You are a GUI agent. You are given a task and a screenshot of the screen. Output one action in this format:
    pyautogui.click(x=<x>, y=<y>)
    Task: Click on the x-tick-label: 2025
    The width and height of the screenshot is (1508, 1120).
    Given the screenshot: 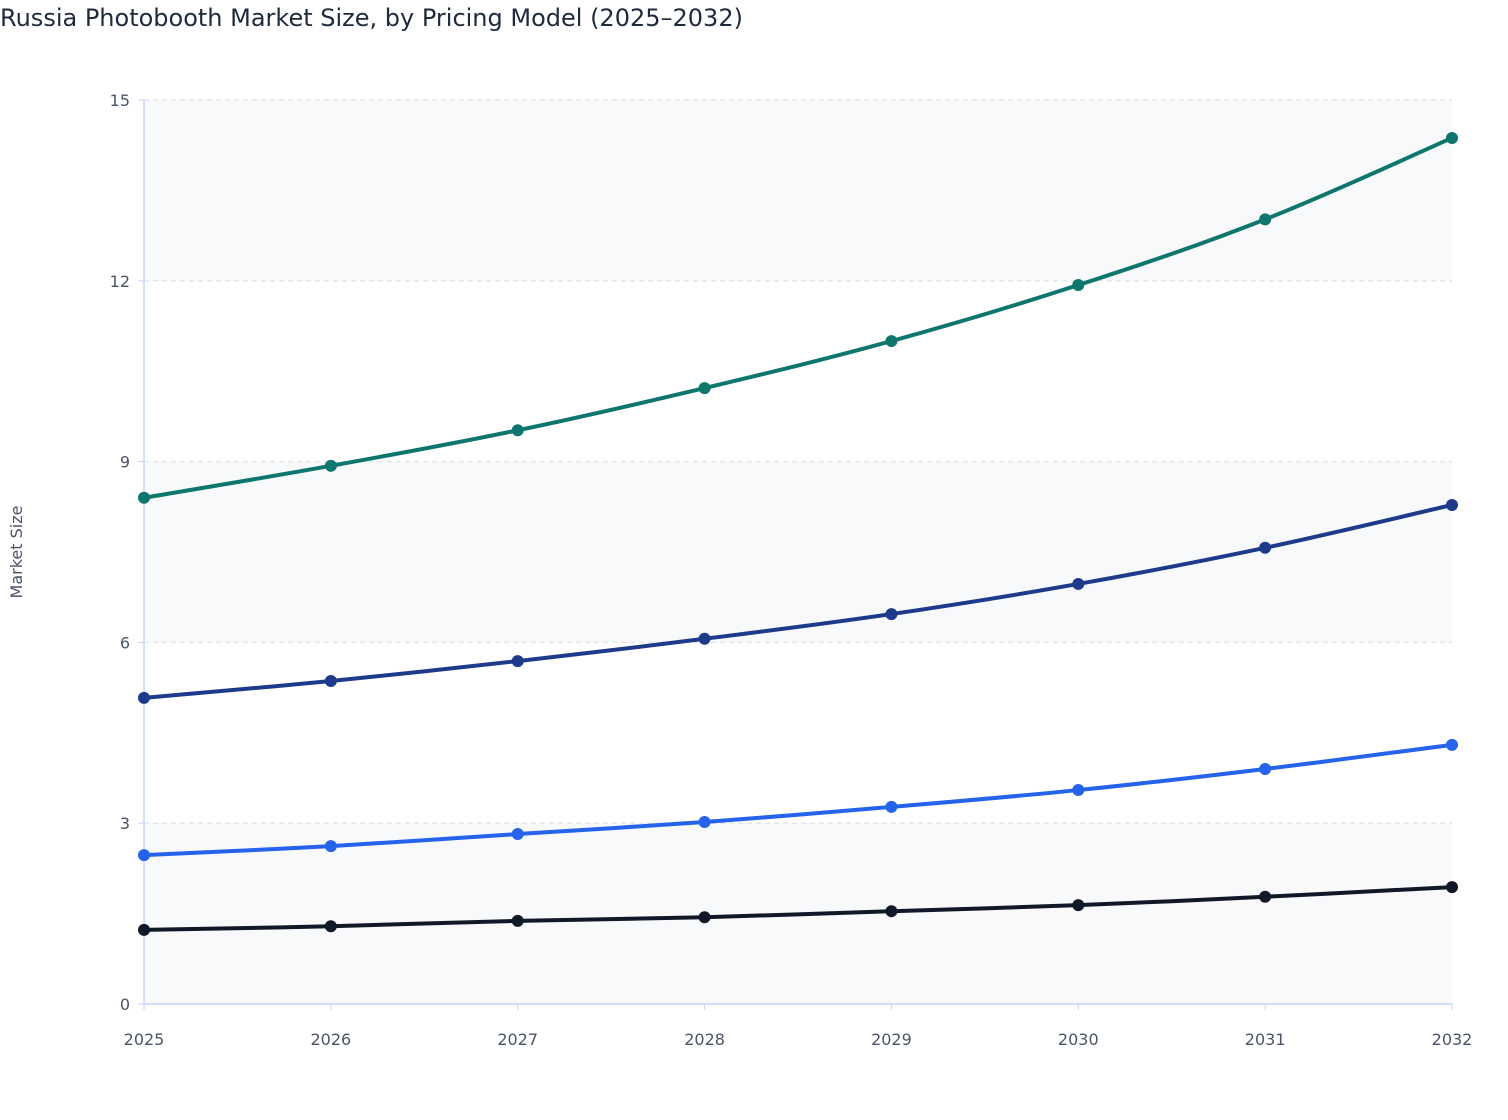 What is the action you would take?
    pyautogui.click(x=144, y=1039)
    